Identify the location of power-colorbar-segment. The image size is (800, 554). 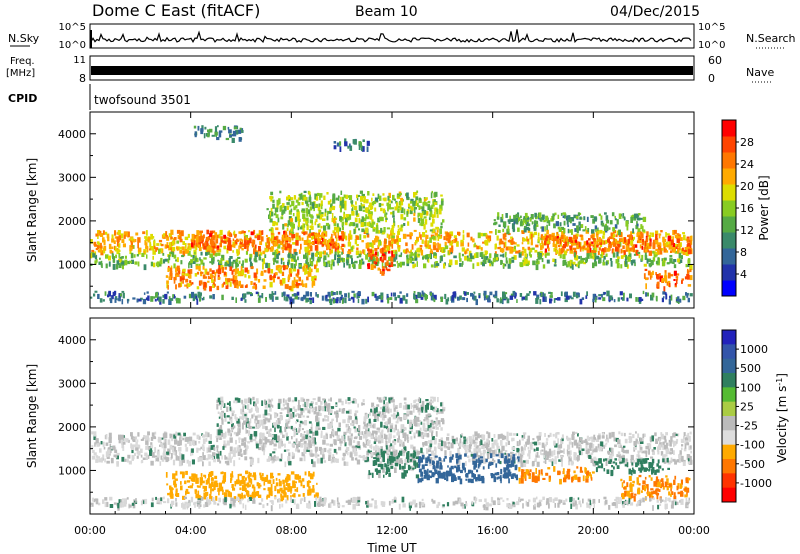
(729, 160).